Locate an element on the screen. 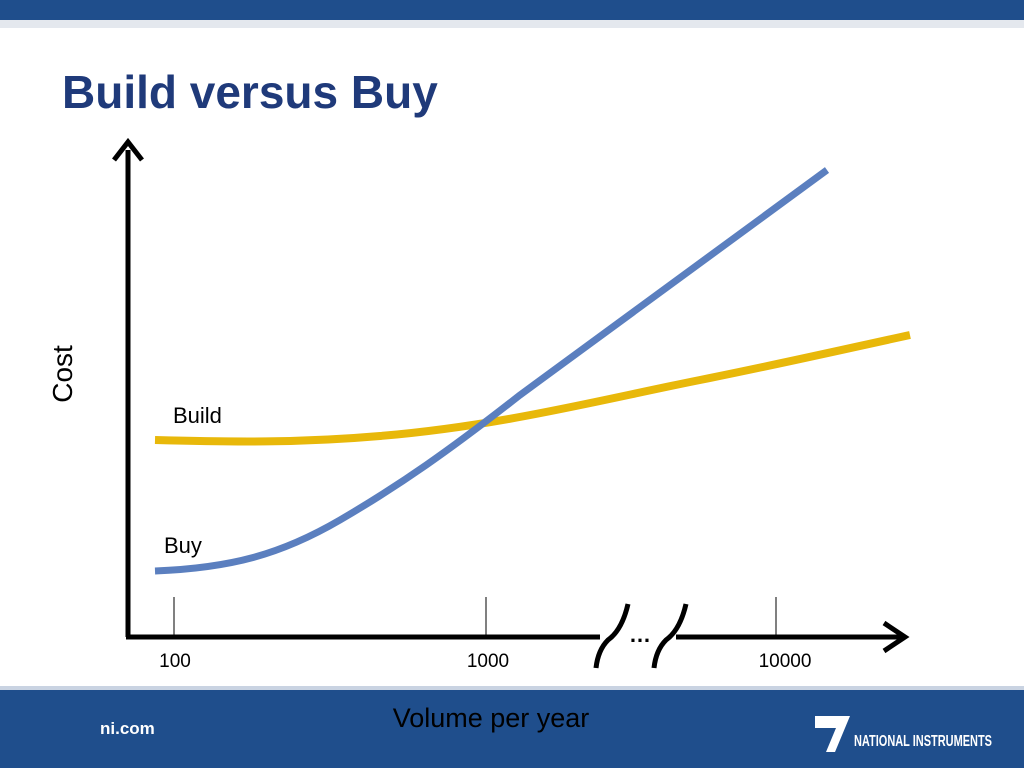 The width and height of the screenshot is (1024, 768). logo-mark is located at coordinates (832, 734).